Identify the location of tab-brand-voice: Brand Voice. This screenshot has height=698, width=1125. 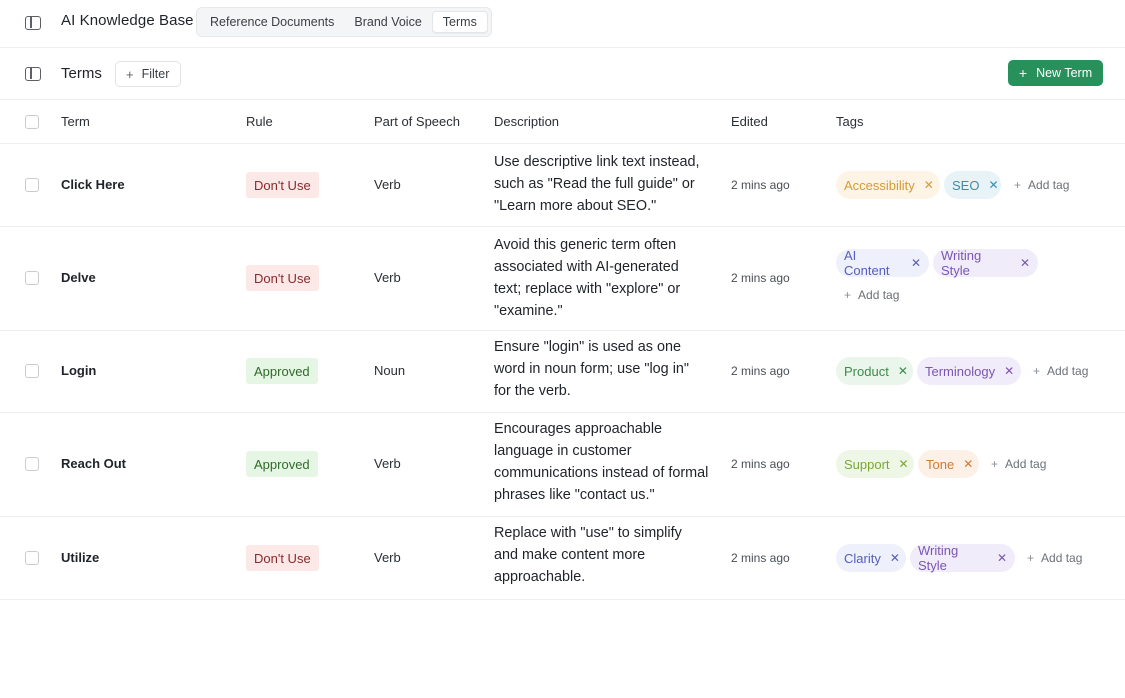
(388, 22).